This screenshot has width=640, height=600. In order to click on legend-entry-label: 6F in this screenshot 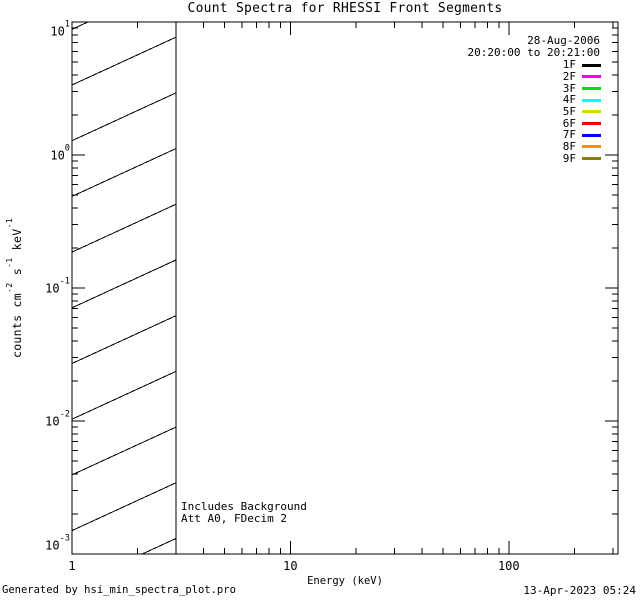, I will do `click(569, 123)`.